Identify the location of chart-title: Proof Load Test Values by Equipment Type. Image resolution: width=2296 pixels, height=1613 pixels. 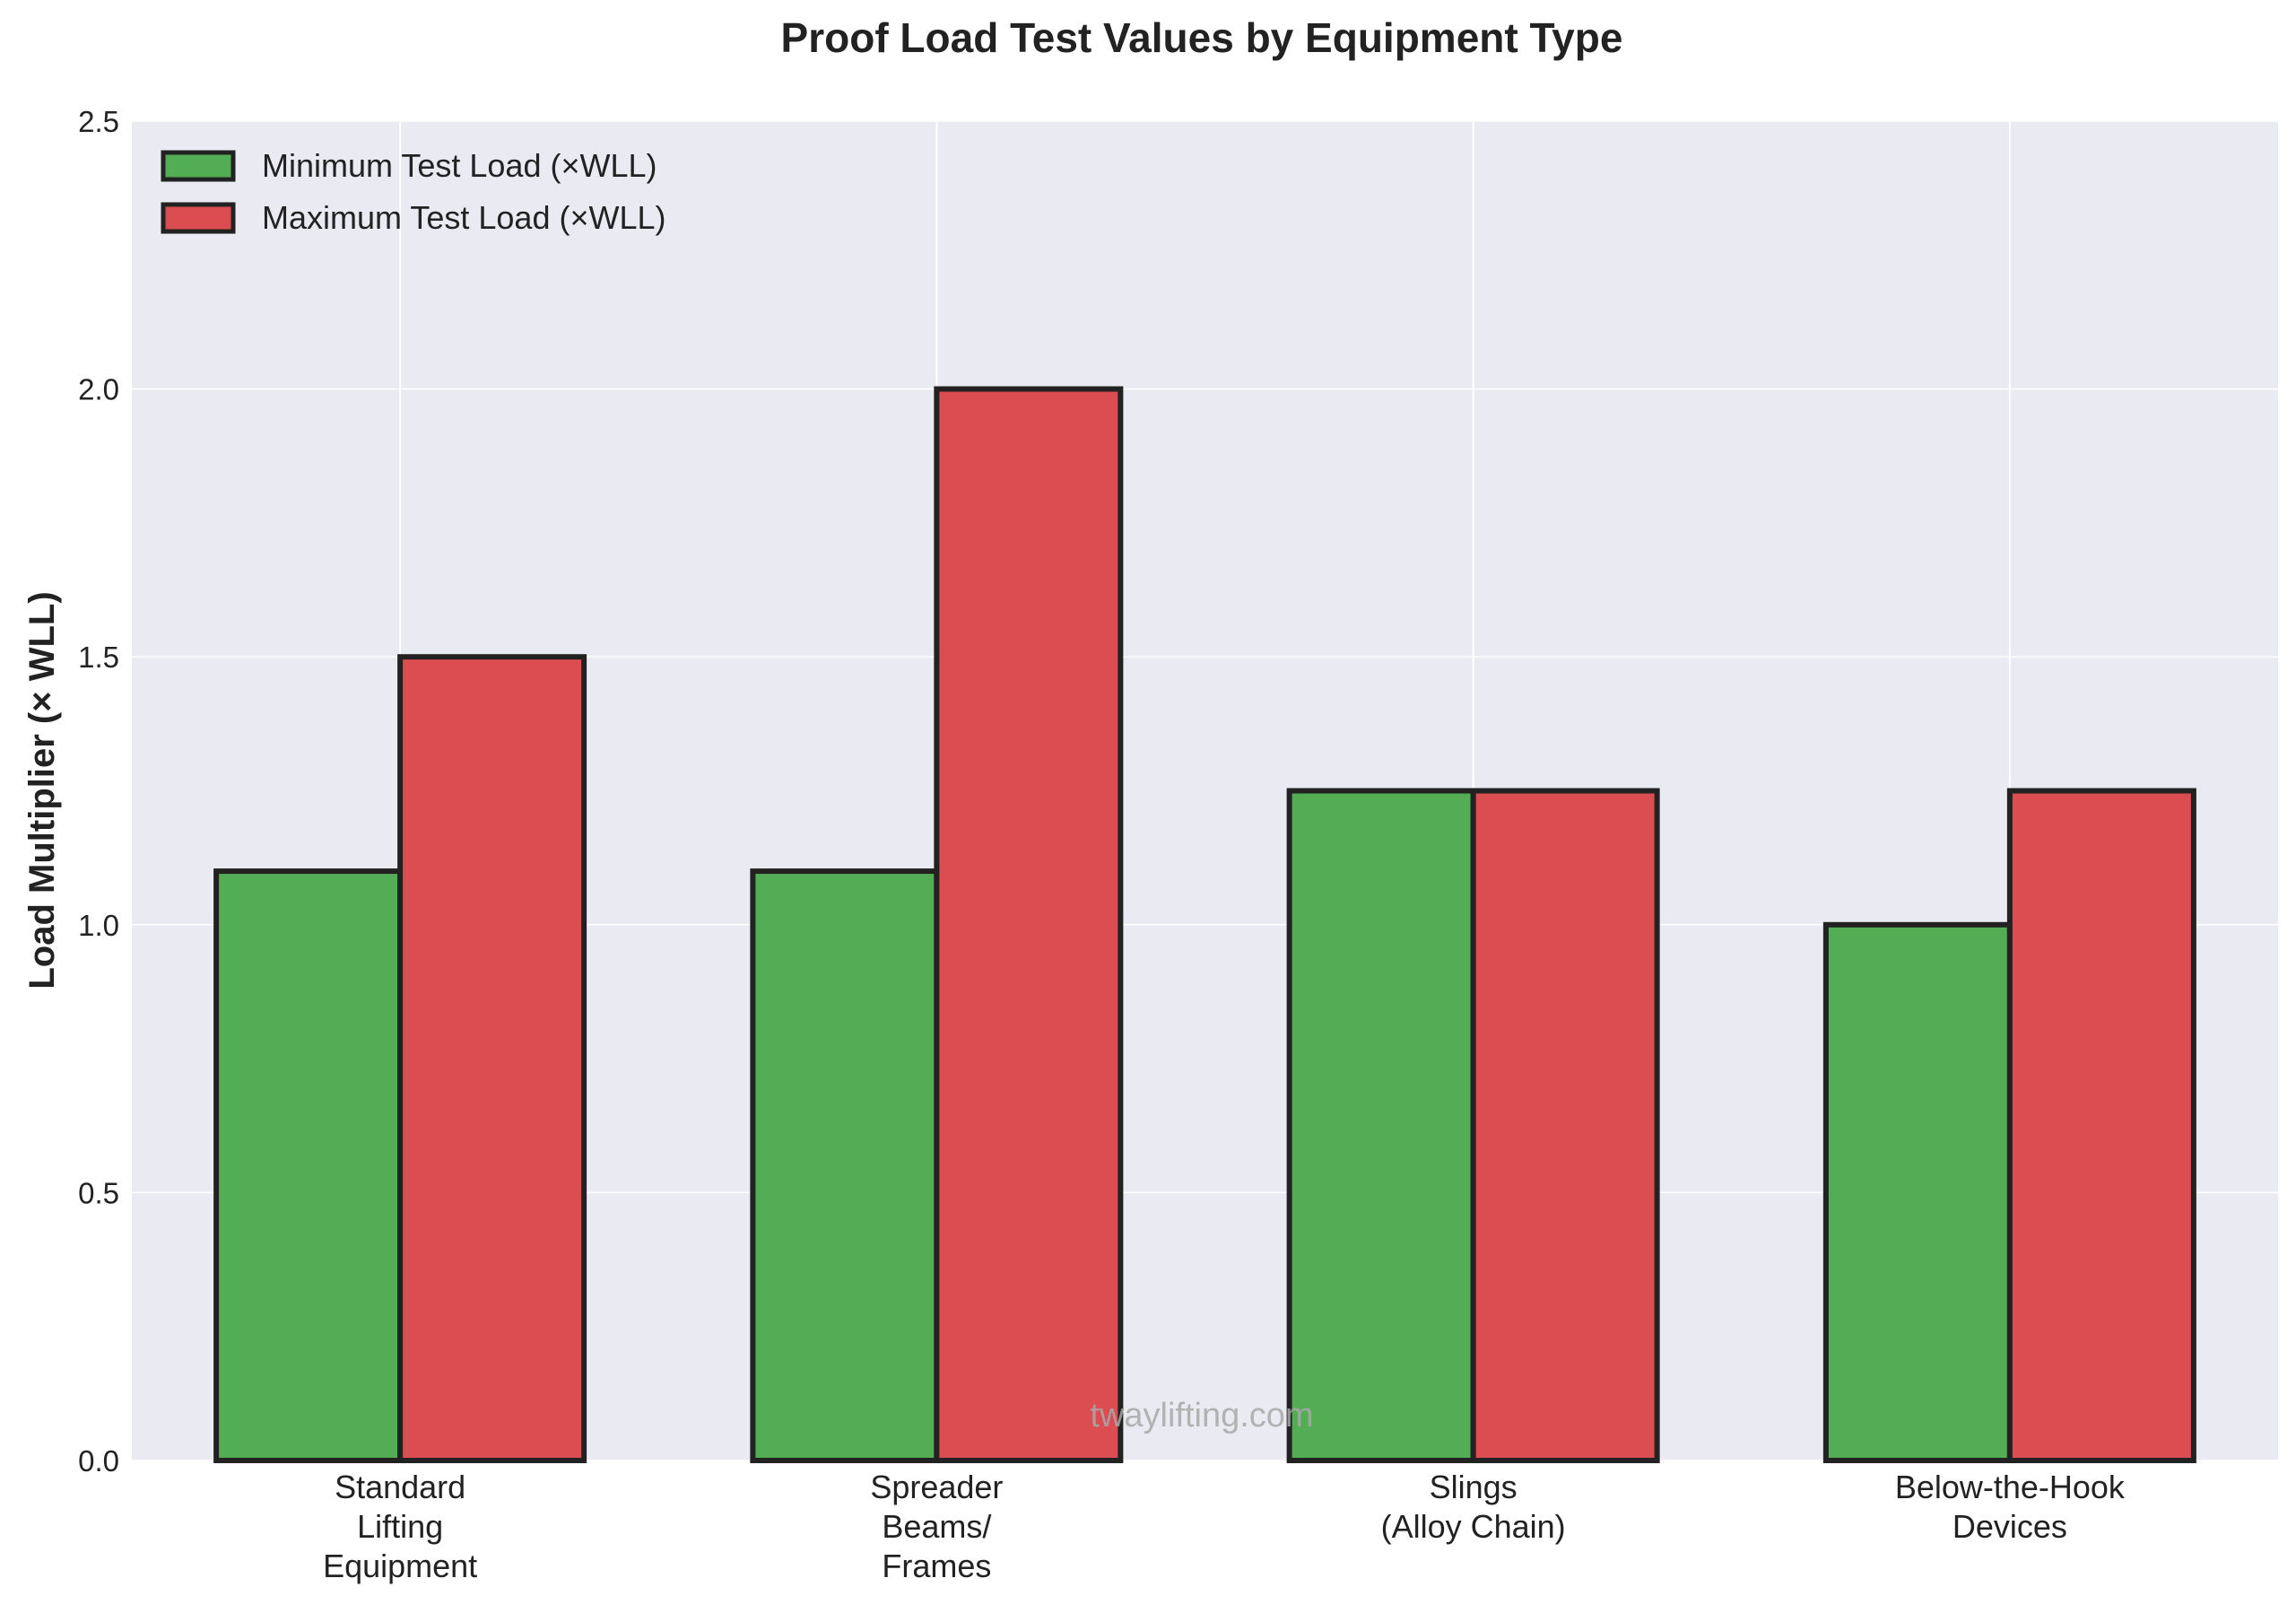
(1202, 37).